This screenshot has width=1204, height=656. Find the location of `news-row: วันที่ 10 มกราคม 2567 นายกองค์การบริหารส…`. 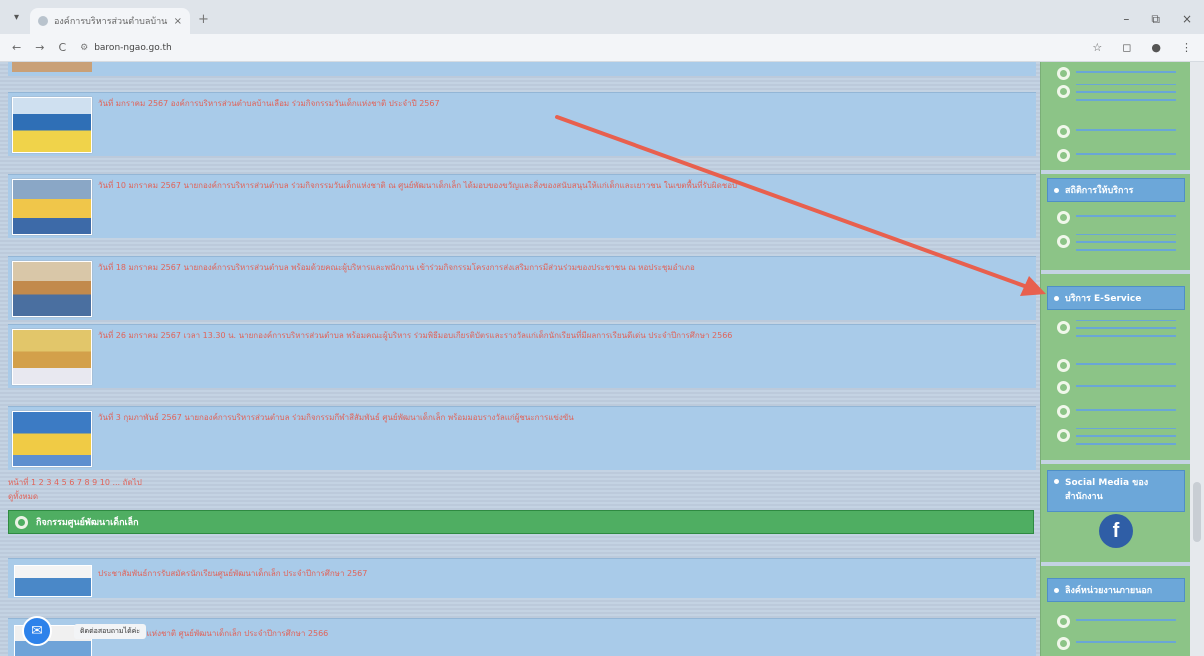

news-row: วันที่ 10 มกราคม 2567 นายกองค์การบริหารส… is located at coordinates (522, 206).